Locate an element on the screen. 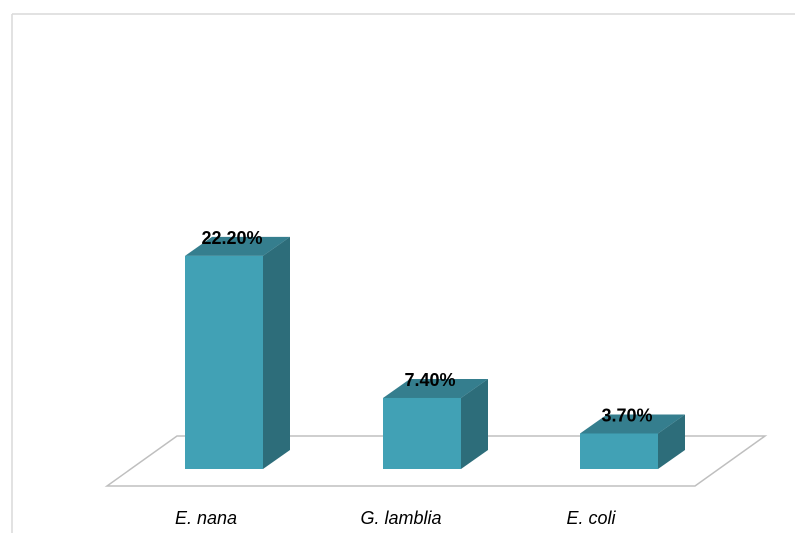 This screenshot has width=795, height=538. data-label: 3.70% is located at coordinates (626, 415).